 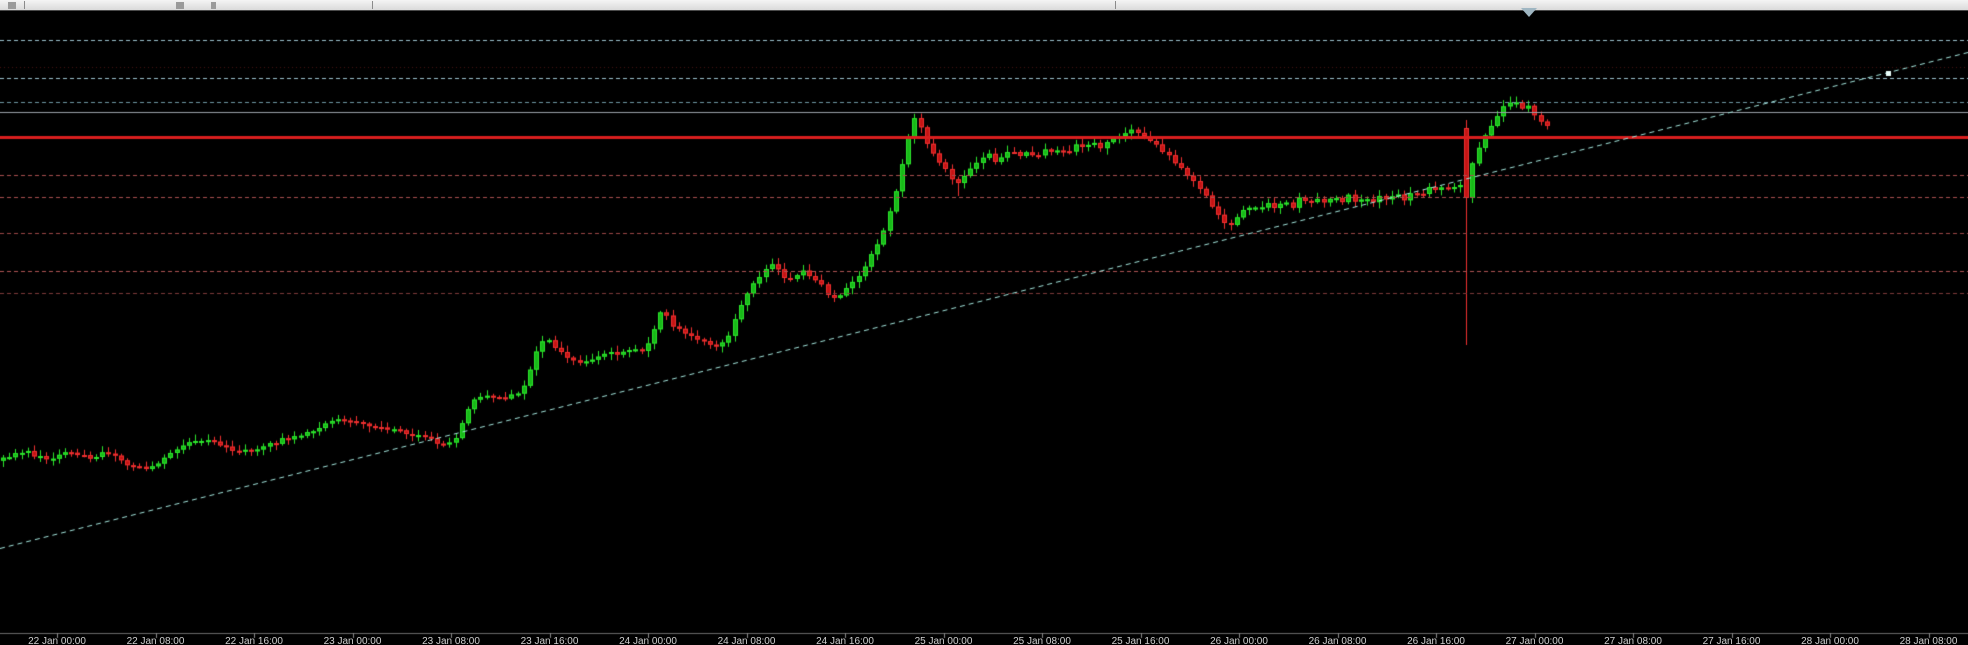 What do you see at coordinates (57, 640) in the screenshot?
I see `time-axis-label: 22 Jan 00:00` at bounding box center [57, 640].